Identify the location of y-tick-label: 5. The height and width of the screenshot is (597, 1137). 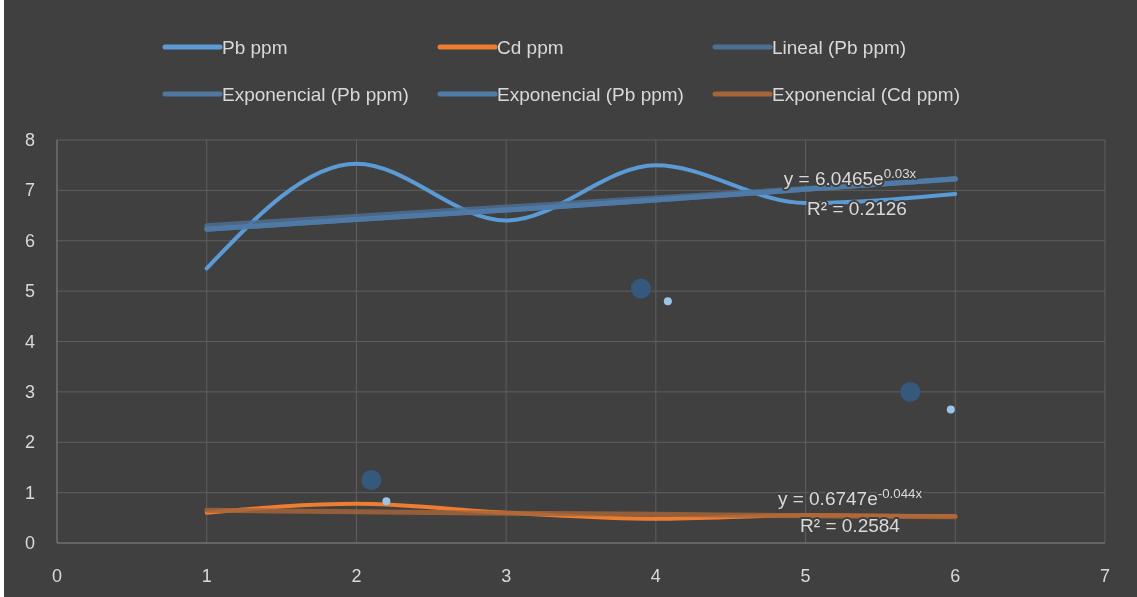
(30, 291).